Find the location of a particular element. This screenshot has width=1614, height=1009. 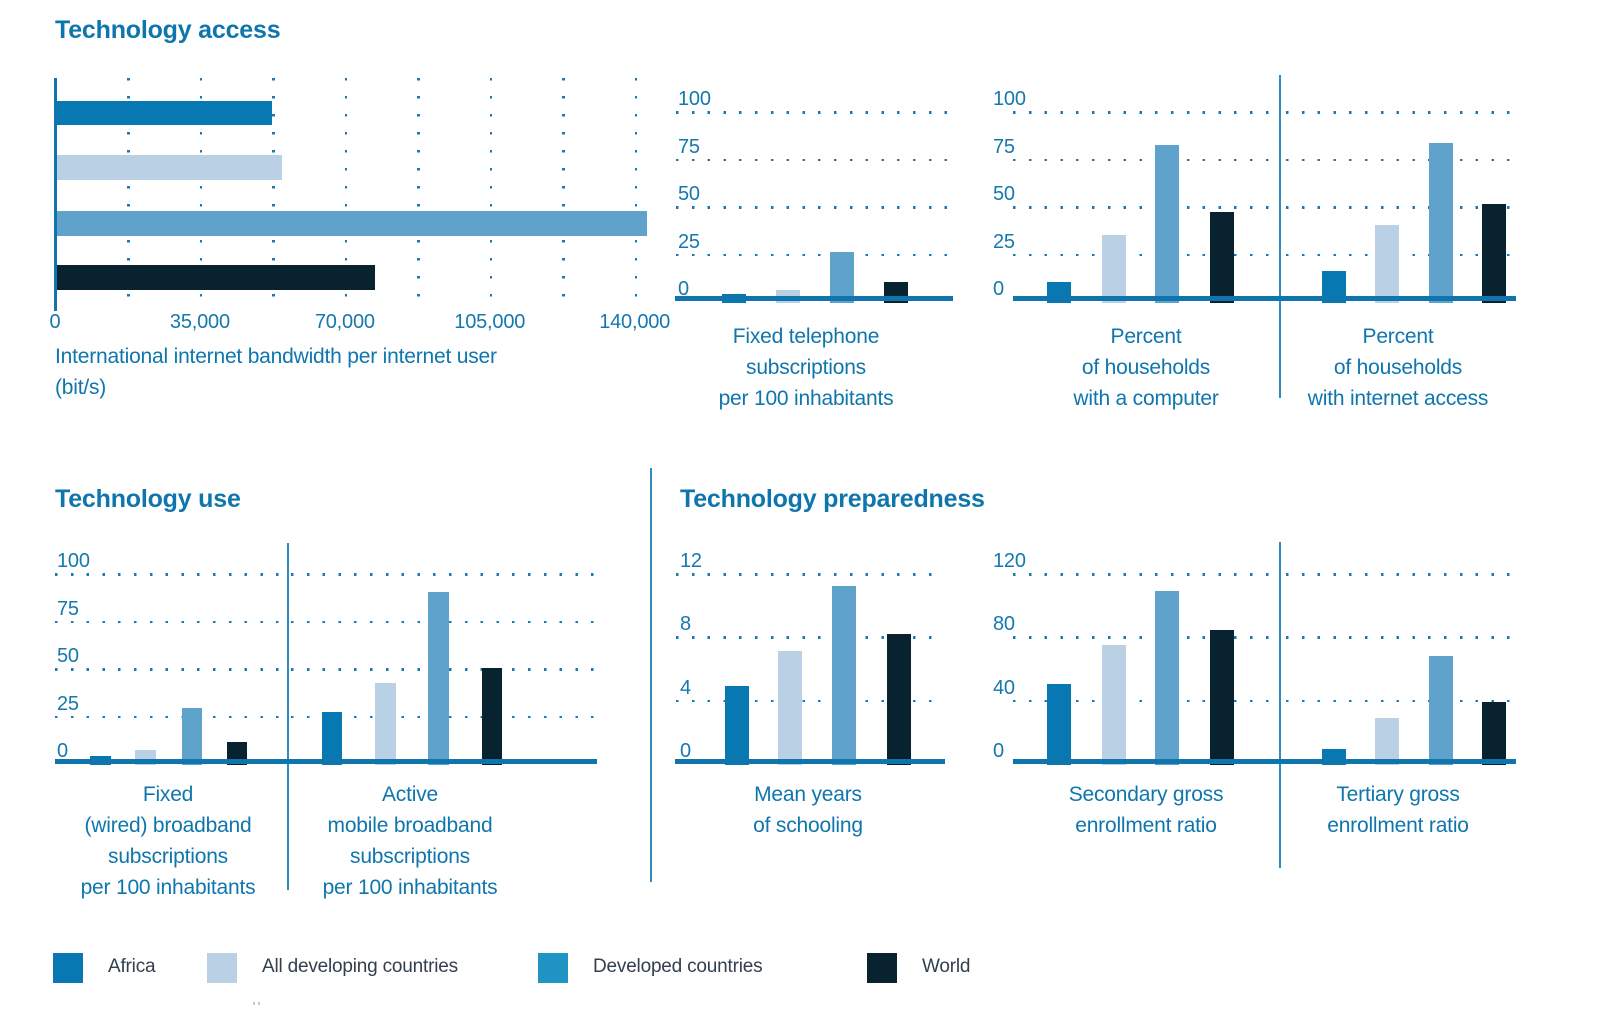

divider-households is located at coordinates (1280, 236).